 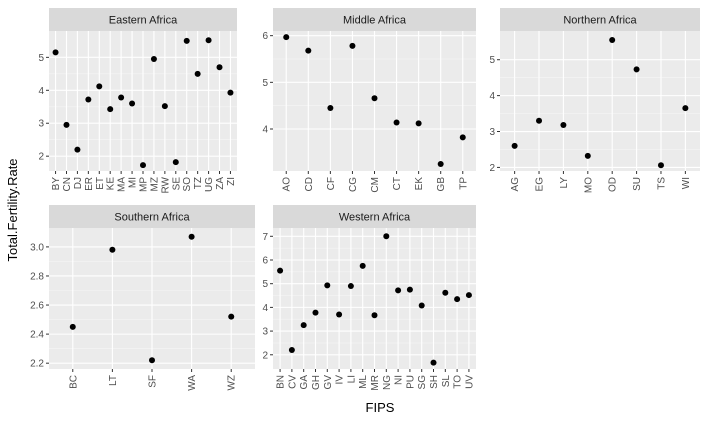 What do you see at coordinates (363, 382) in the screenshot?
I see `x-tick-label: ML` at bounding box center [363, 382].